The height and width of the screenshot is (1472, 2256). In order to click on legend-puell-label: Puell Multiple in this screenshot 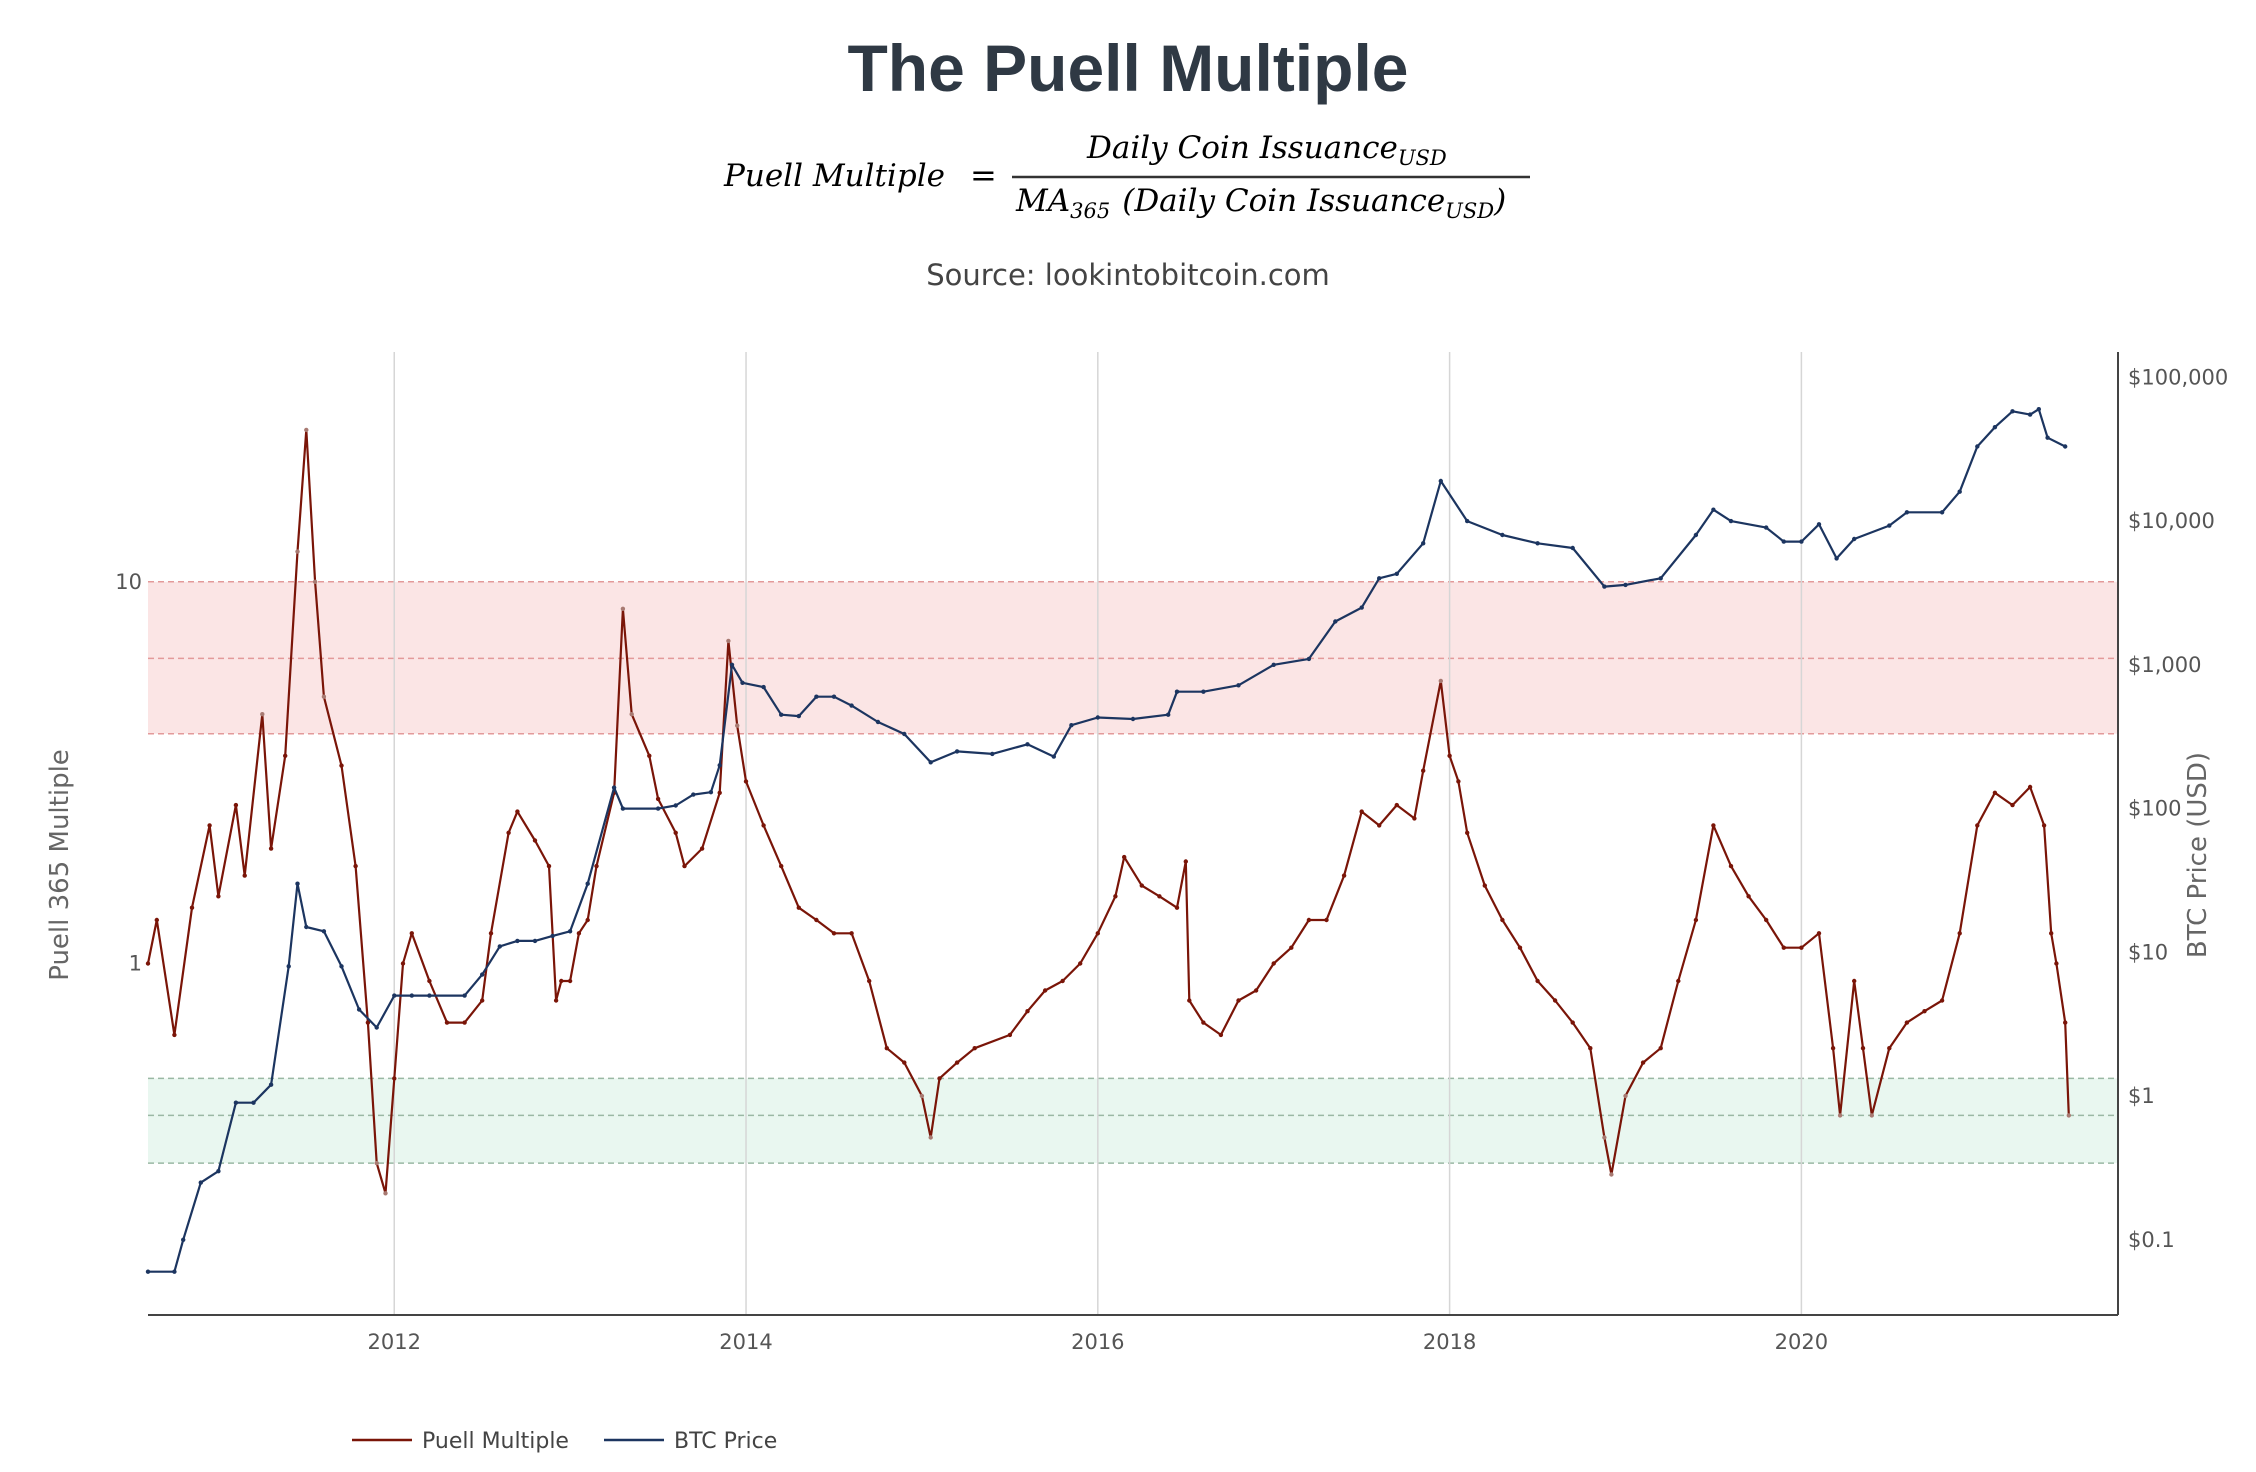, I will do `click(495, 1441)`.